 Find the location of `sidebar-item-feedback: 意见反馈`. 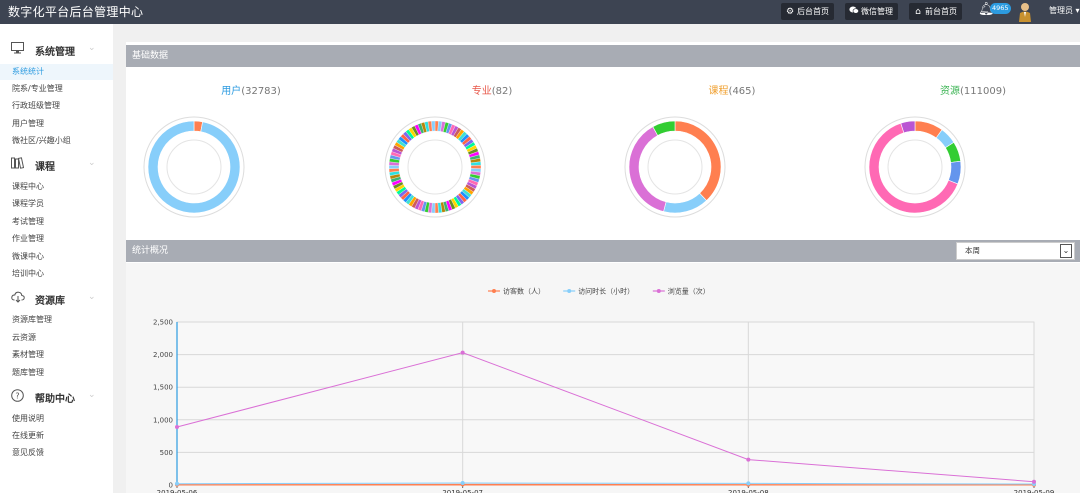

sidebar-item-feedback: 意见反馈 is located at coordinates (28, 452).